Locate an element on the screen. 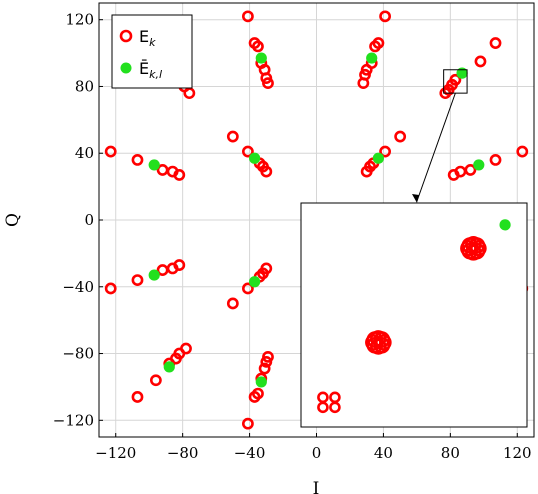 This screenshot has height=494, width=538. zoom-arrow-line is located at coordinates (436, 147).